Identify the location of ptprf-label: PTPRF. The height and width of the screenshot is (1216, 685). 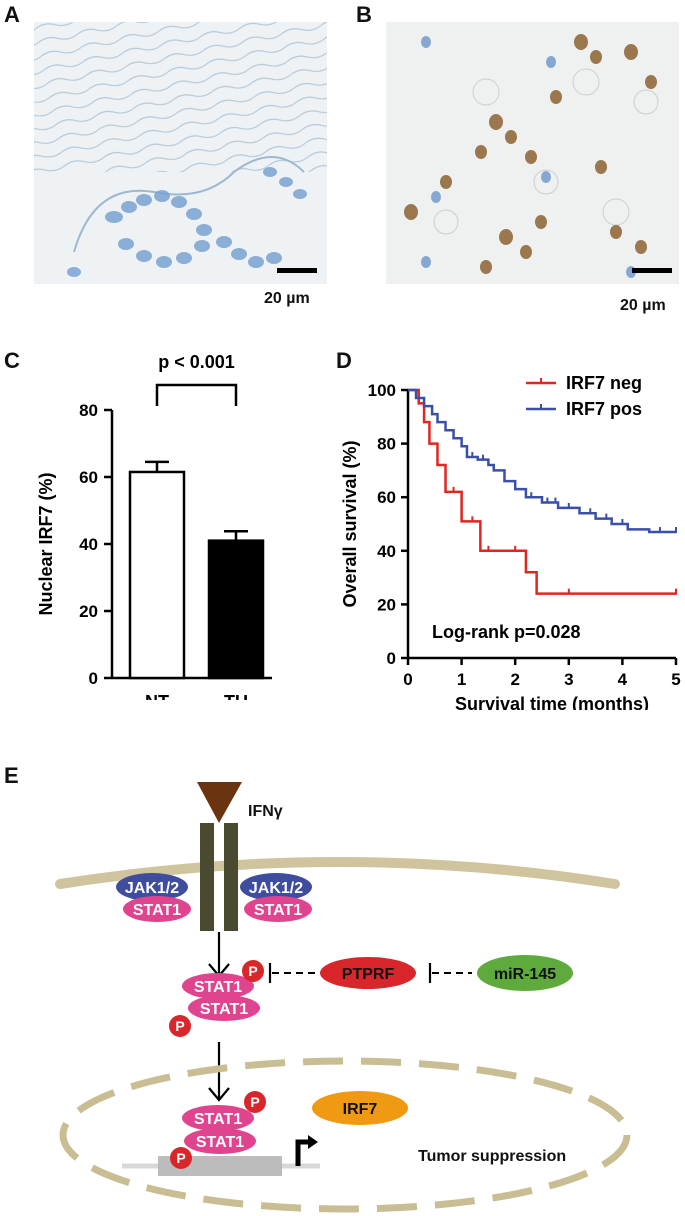
(368, 974).